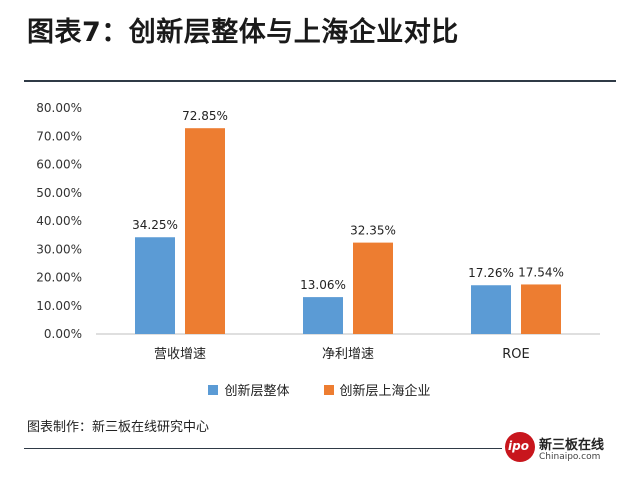  Describe the element at coordinates (515, 354) in the screenshot. I see `x-tick-label: ROE` at that location.